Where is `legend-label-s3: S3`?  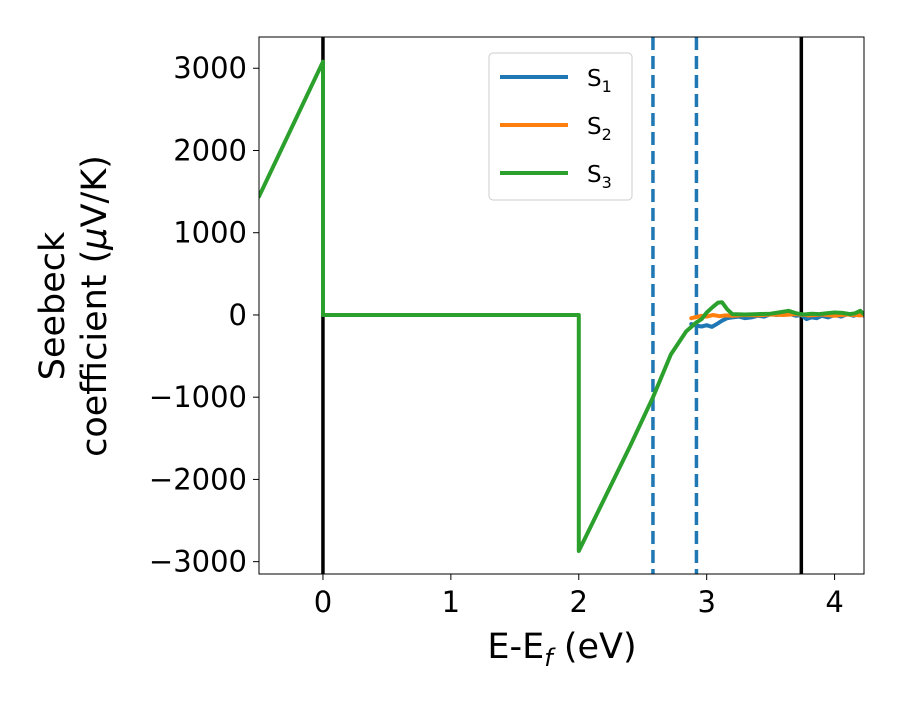
legend-label-s3: S3 is located at coordinates (599, 177).